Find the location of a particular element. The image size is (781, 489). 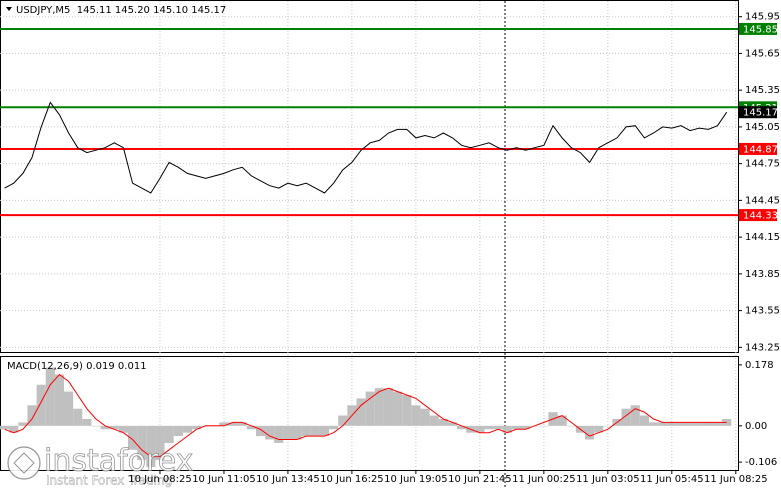

x-tick-label: 11 Jun 05:45 is located at coordinates (672, 479).